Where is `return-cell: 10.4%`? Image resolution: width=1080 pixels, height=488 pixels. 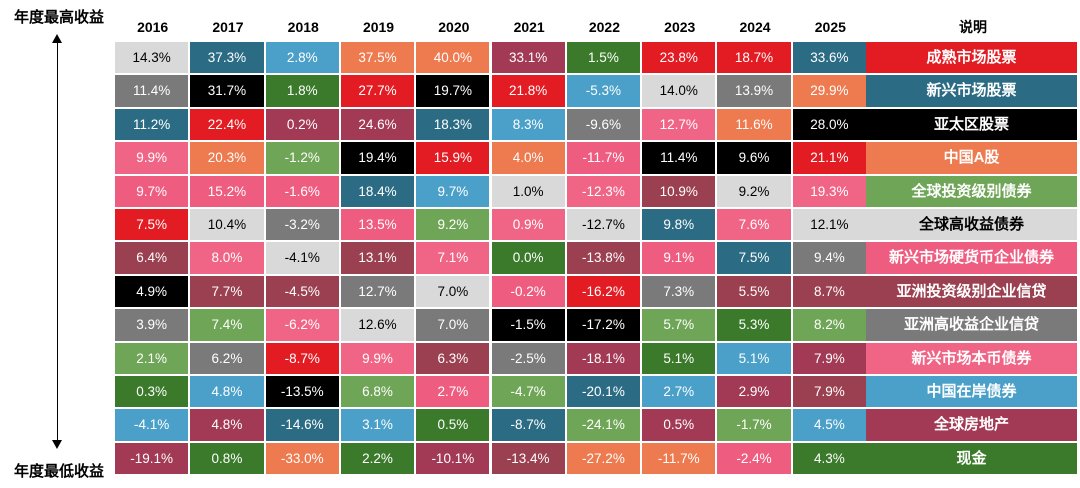 return-cell: 10.4% is located at coordinates (227, 225).